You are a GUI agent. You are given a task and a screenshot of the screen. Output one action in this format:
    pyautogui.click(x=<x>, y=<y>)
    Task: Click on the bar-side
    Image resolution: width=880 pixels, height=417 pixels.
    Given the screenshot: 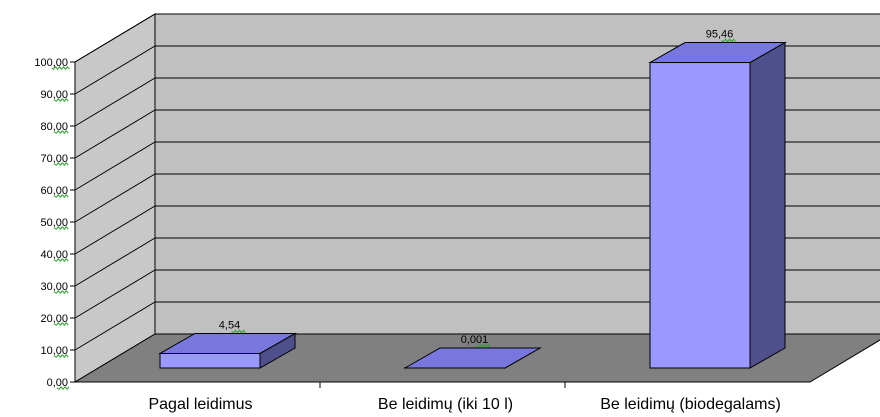 What is the action you would take?
    pyautogui.click(x=767, y=205)
    